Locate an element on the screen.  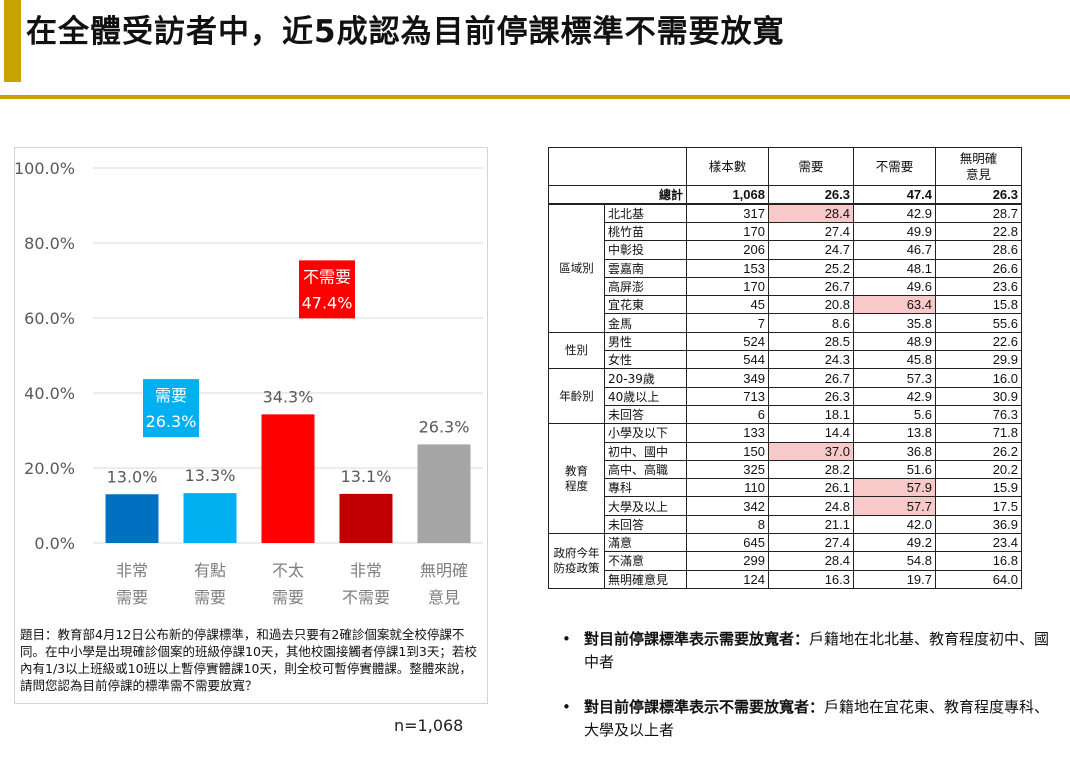
table-header-row: 樣本數 需要 不需要 無明確 意見 is located at coordinates (785, 166).